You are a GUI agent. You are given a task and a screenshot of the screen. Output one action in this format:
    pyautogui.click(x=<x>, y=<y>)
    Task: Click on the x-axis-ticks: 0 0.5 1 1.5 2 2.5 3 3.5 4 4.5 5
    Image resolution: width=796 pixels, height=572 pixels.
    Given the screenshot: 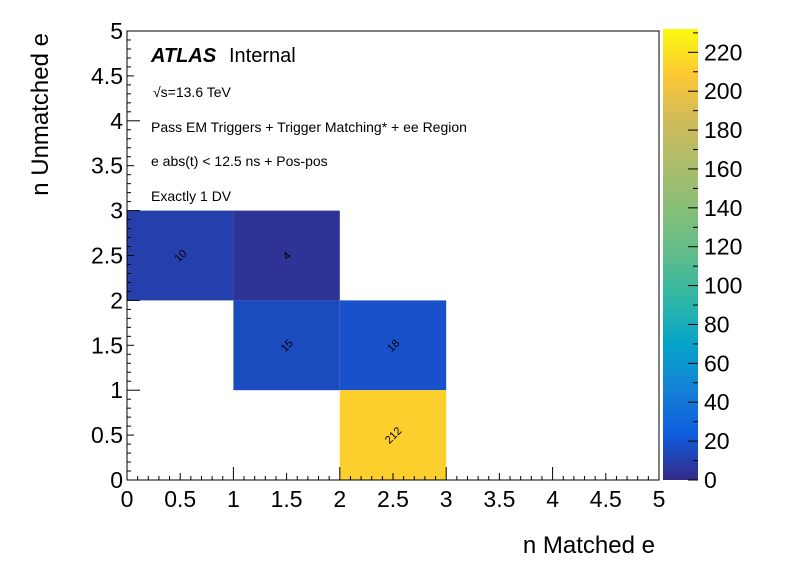 What is the action you would take?
    pyautogui.click(x=393, y=489)
    